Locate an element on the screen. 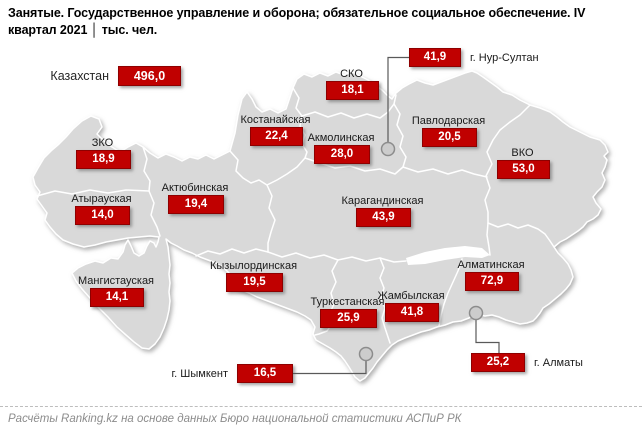  value-badge-kazakhstan: 496,0 is located at coordinates (149, 76).